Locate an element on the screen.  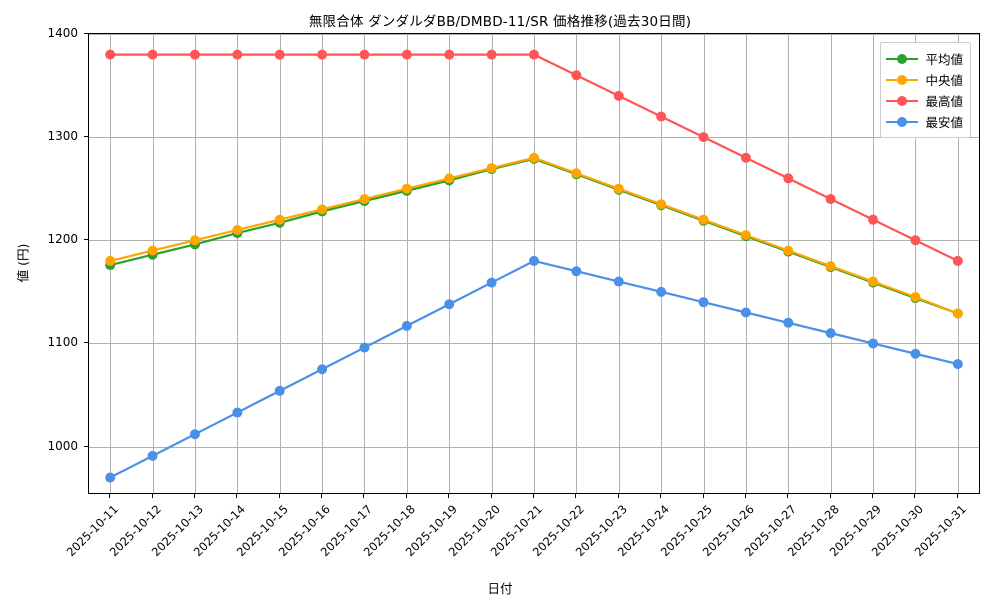
legend-label: 最安値 is located at coordinates (944, 122).